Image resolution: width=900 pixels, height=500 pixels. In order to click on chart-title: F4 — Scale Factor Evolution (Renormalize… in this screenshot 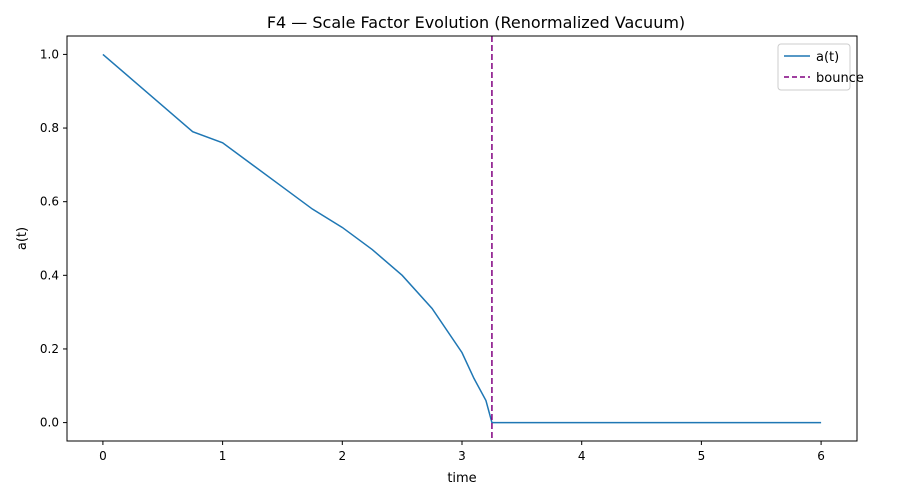, I will do `click(476, 22)`.